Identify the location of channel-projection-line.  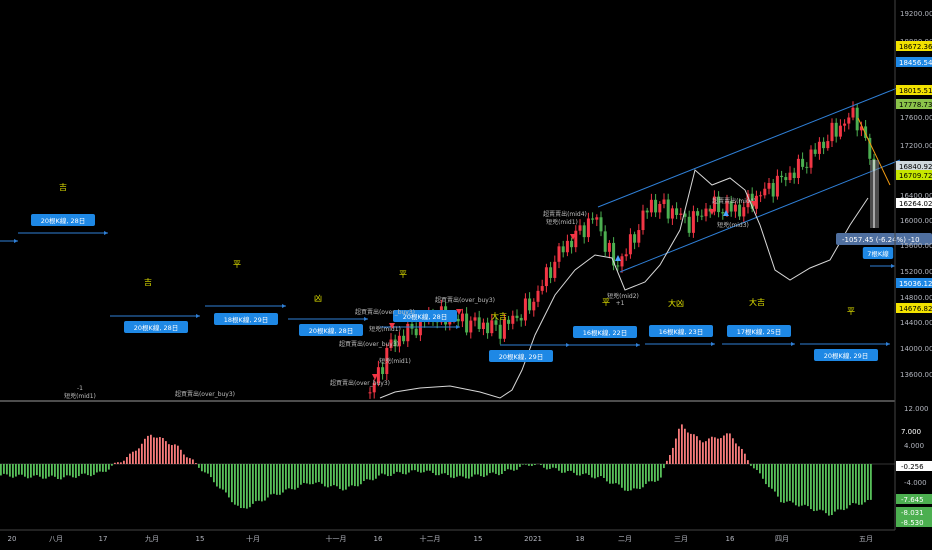
(874, 151).